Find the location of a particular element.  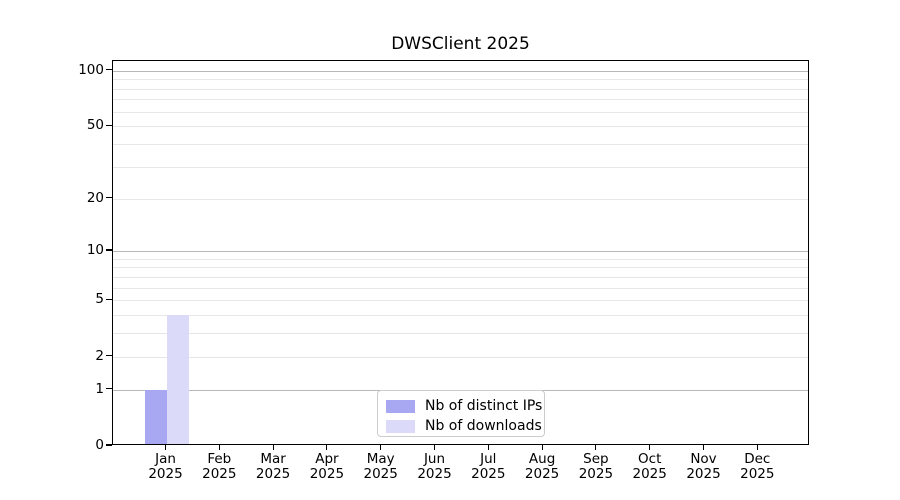

legend-item-distinct-ips: Nb of distinct IPs is located at coordinates (465, 406).